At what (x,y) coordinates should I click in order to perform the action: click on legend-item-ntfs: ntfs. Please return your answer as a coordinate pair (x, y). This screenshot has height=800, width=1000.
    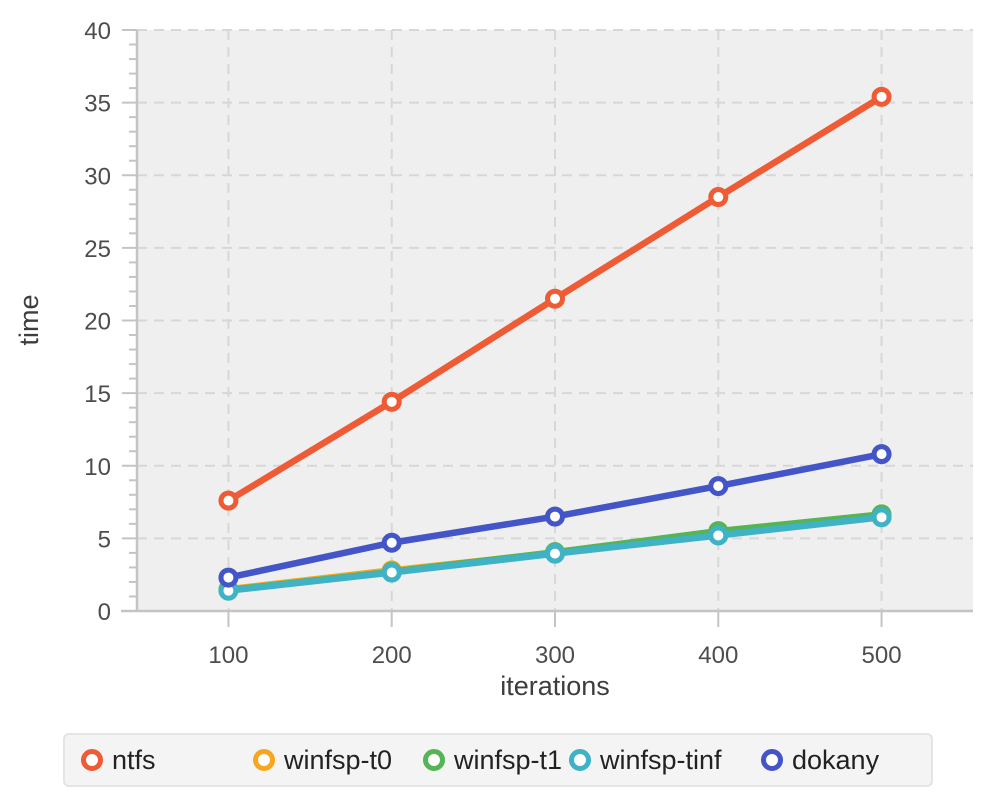
    Looking at the image, I should click on (167, 760).